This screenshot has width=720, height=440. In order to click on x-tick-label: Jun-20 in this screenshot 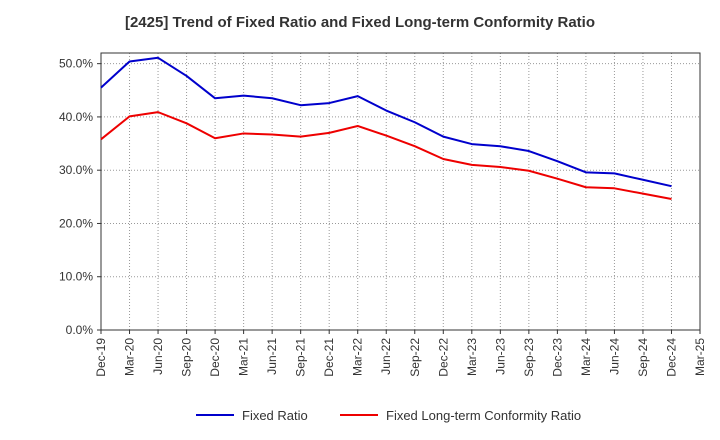, I will do `click(158, 356)`.